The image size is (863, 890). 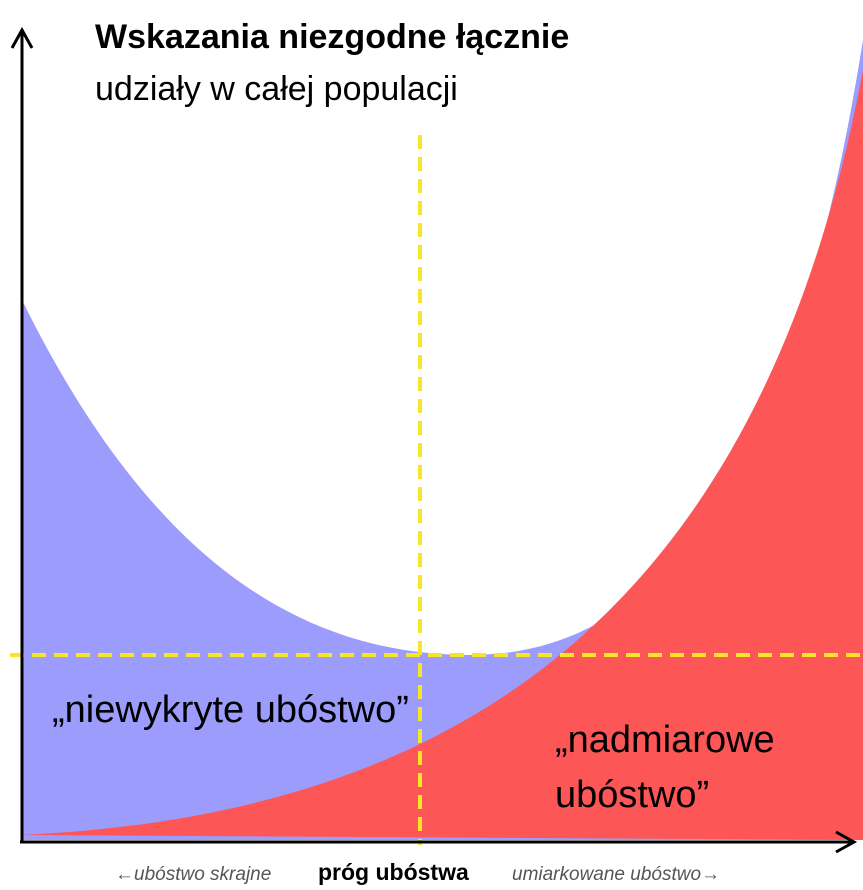 What do you see at coordinates (193, 874) in the screenshot?
I see `x-axis-label: ←ubóstwo skrajne` at bounding box center [193, 874].